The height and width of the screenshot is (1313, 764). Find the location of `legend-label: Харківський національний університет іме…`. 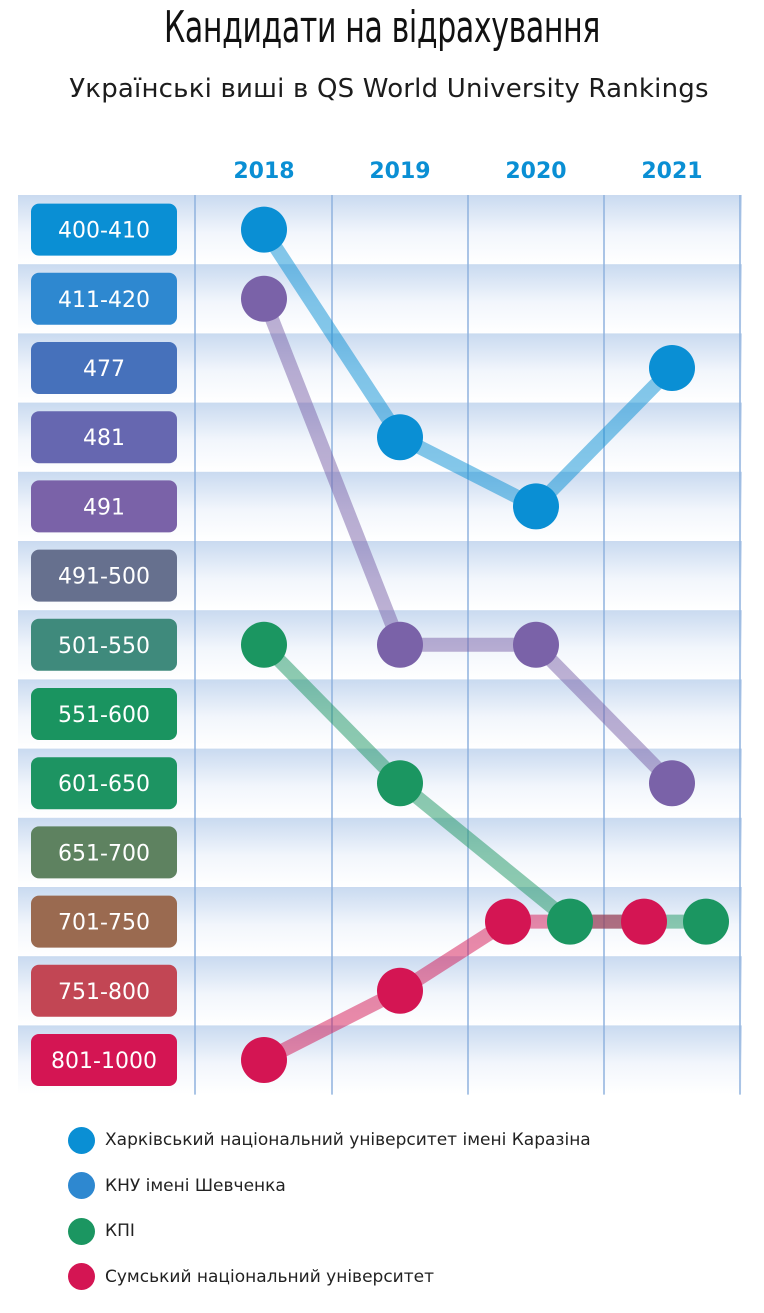

legend-label: Харківський національний університет іме… is located at coordinates (348, 1140).